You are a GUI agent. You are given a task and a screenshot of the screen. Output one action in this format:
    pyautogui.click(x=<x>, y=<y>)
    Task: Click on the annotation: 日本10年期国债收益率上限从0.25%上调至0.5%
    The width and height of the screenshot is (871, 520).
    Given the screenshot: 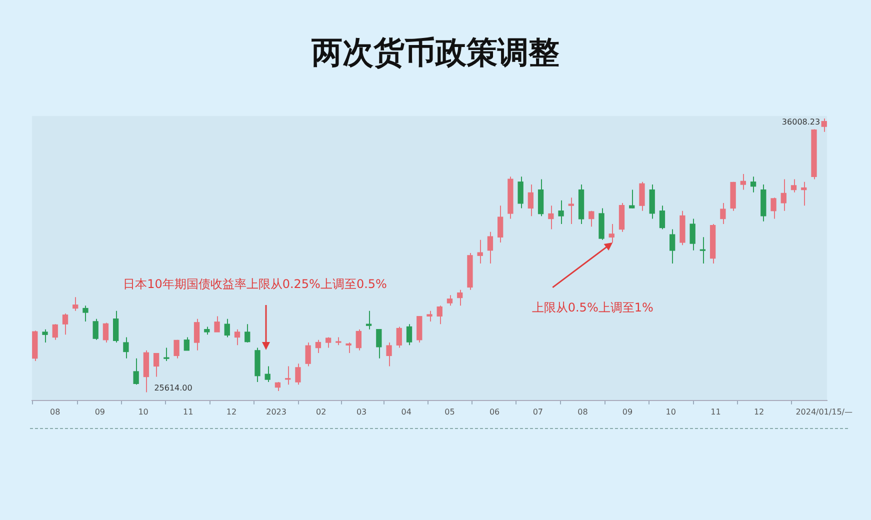 What is the action you would take?
    pyautogui.click(x=255, y=284)
    